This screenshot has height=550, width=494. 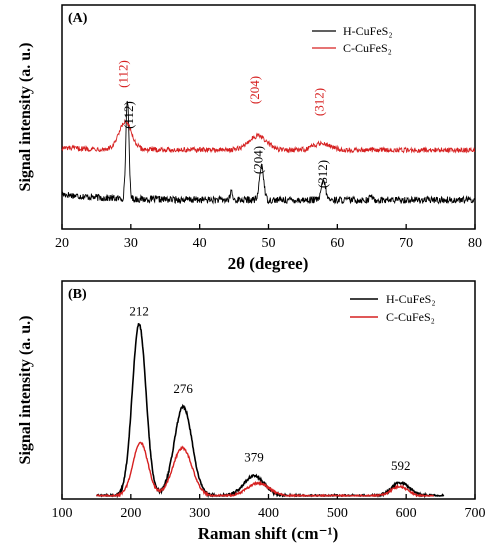 I want to click on panel-b-x-tick-label: 400, so click(x=268, y=513).